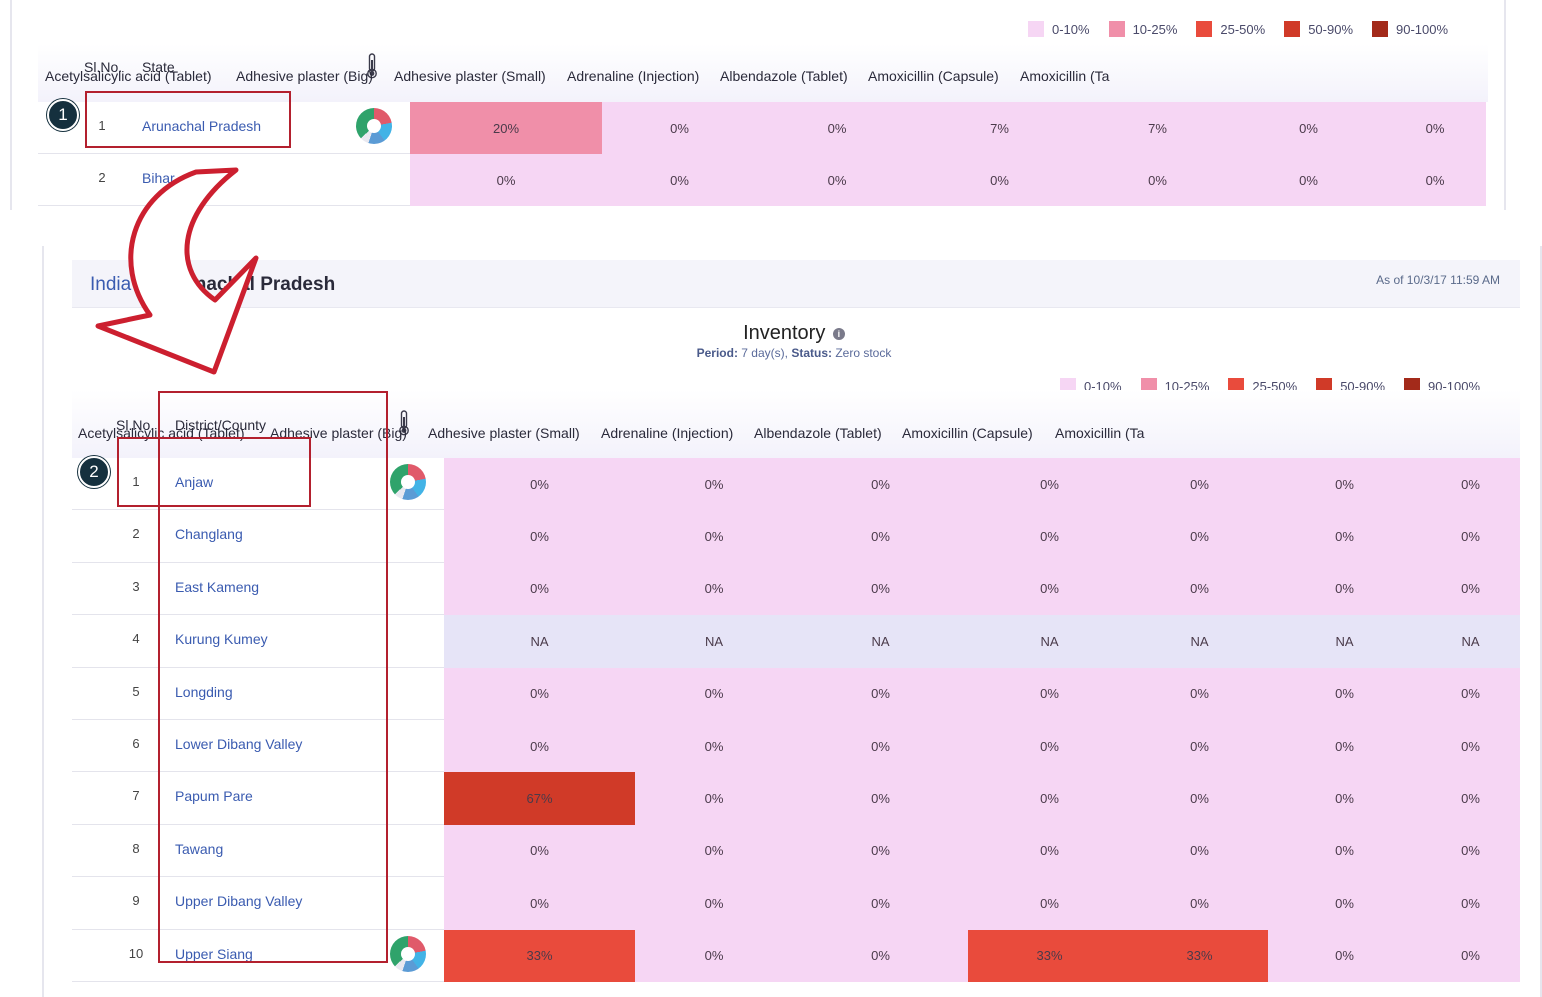 This screenshot has height=997, width=1542. Describe the element at coordinates (221, 639) in the screenshot. I see `region-name-link: Kurung Kumey` at that location.